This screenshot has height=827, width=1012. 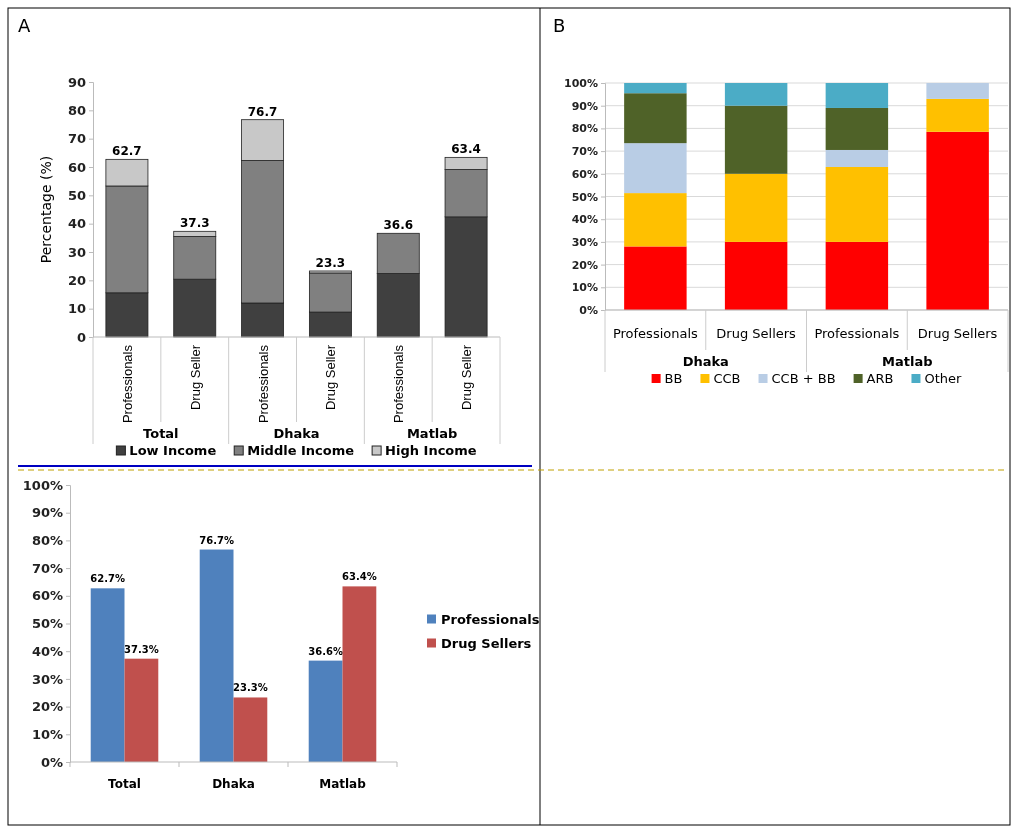 What do you see at coordinates (76, 110) in the screenshot?
I see `y-tick-label: 80` at bounding box center [76, 110].